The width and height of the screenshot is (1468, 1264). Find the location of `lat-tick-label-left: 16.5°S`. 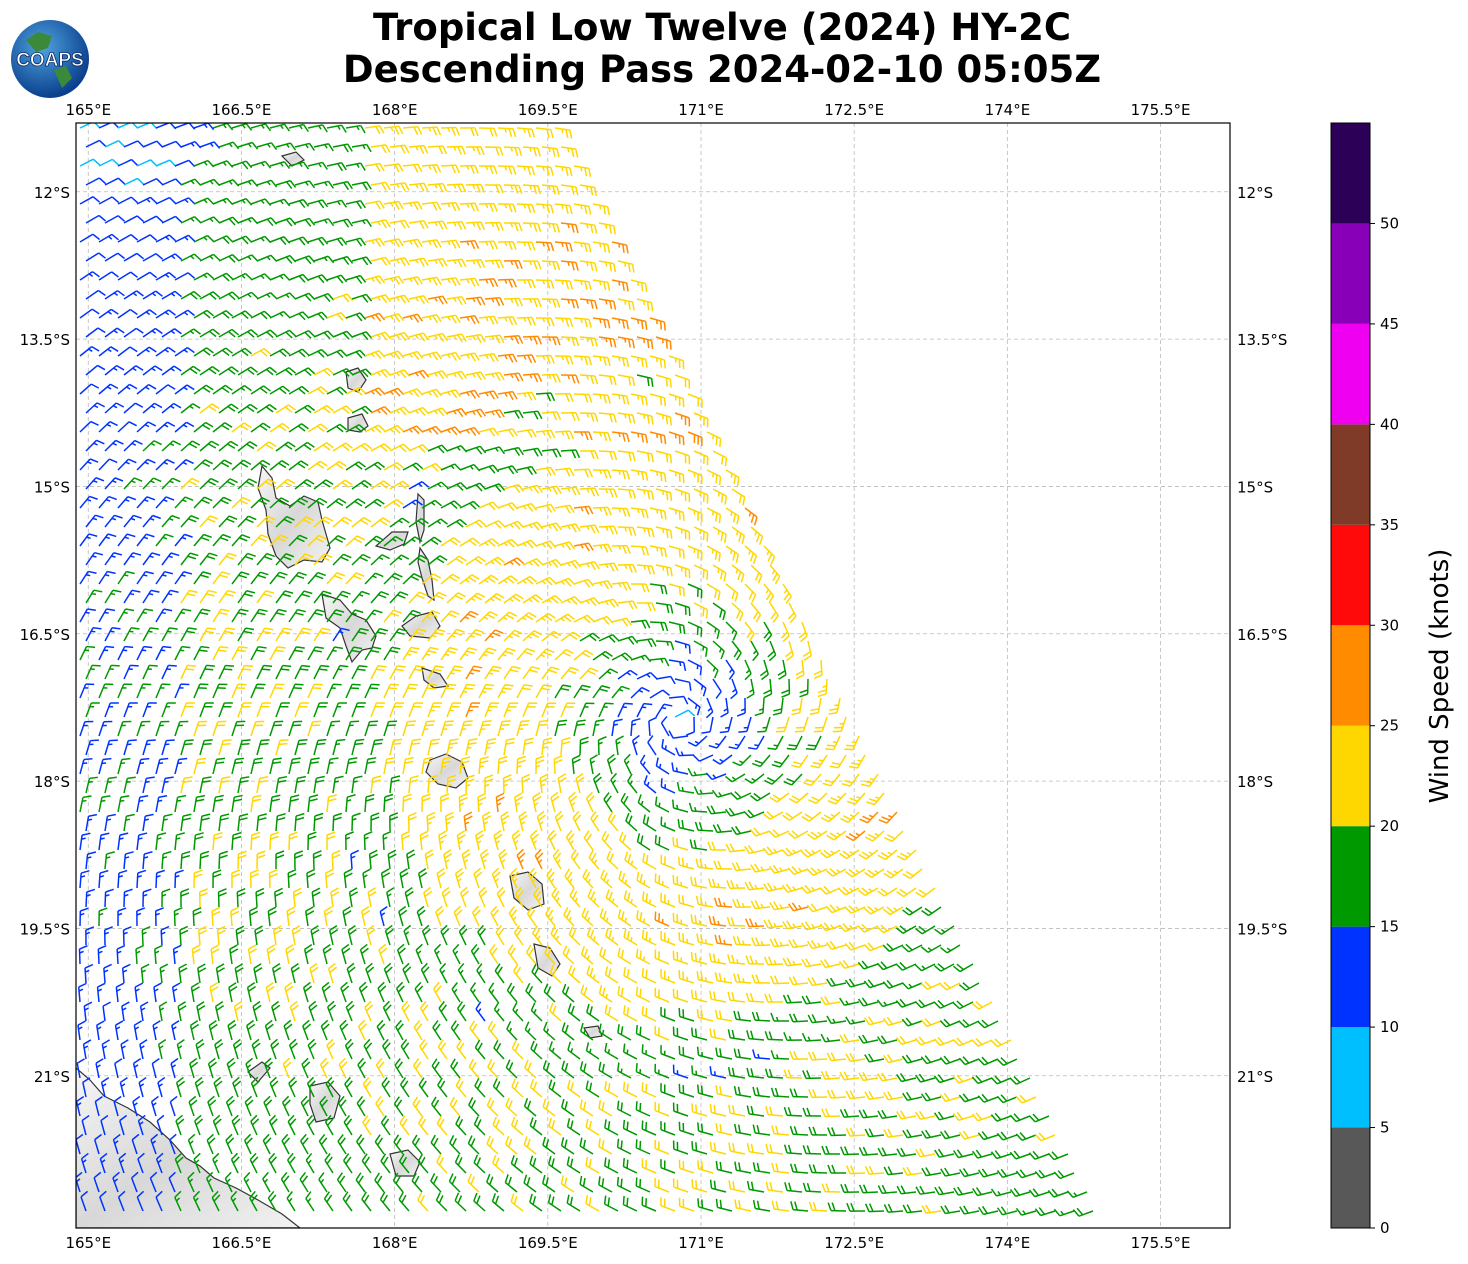

lat-tick-label-left: 16.5°S is located at coordinates (45, 635).